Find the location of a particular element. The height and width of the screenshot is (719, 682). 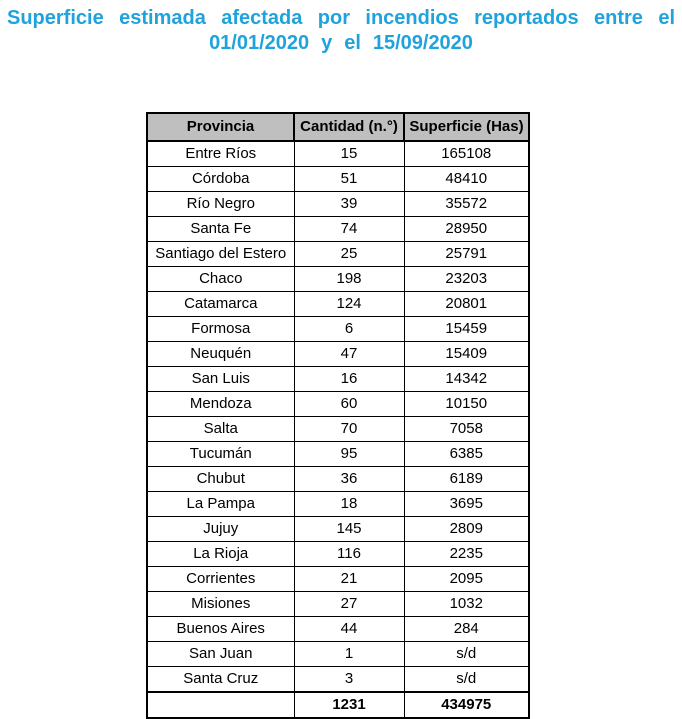

cell-provincia: Santiago del Estero is located at coordinates (220, 254).